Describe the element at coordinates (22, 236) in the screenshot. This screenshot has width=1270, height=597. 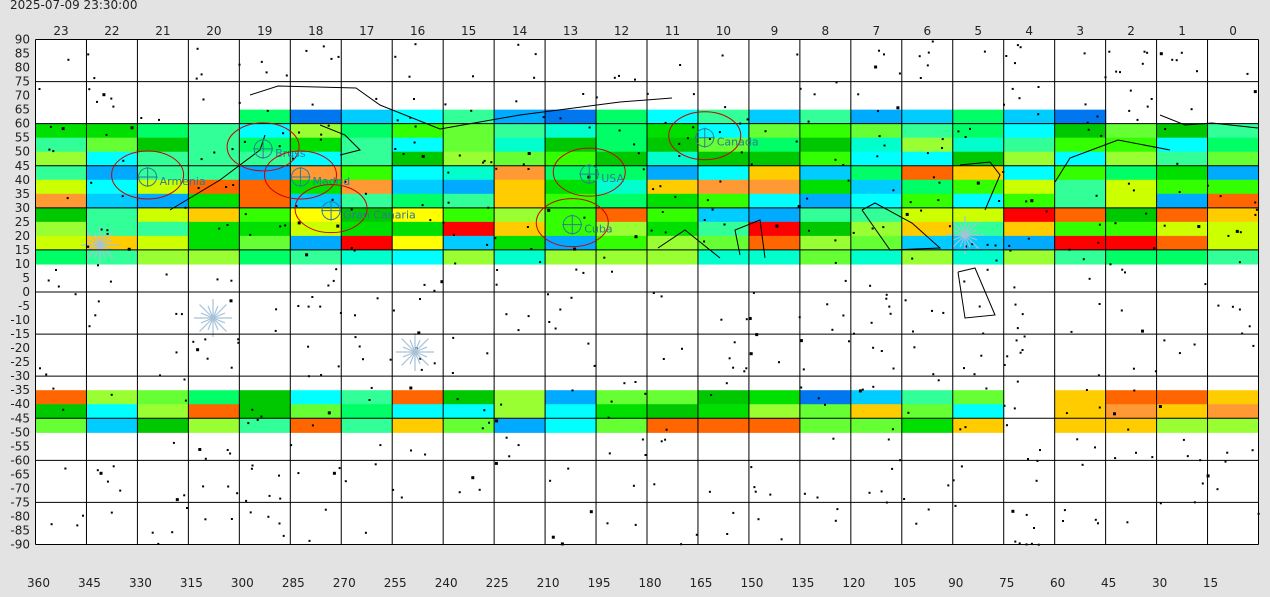
I see `declination-label: 20` at that location.